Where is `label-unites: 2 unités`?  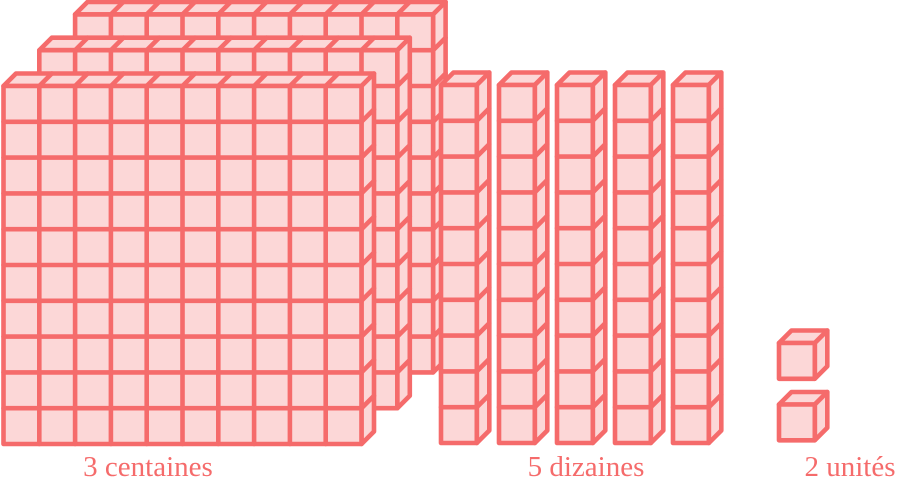 label-unites: 2 unités is located at coordinates (850, 467).